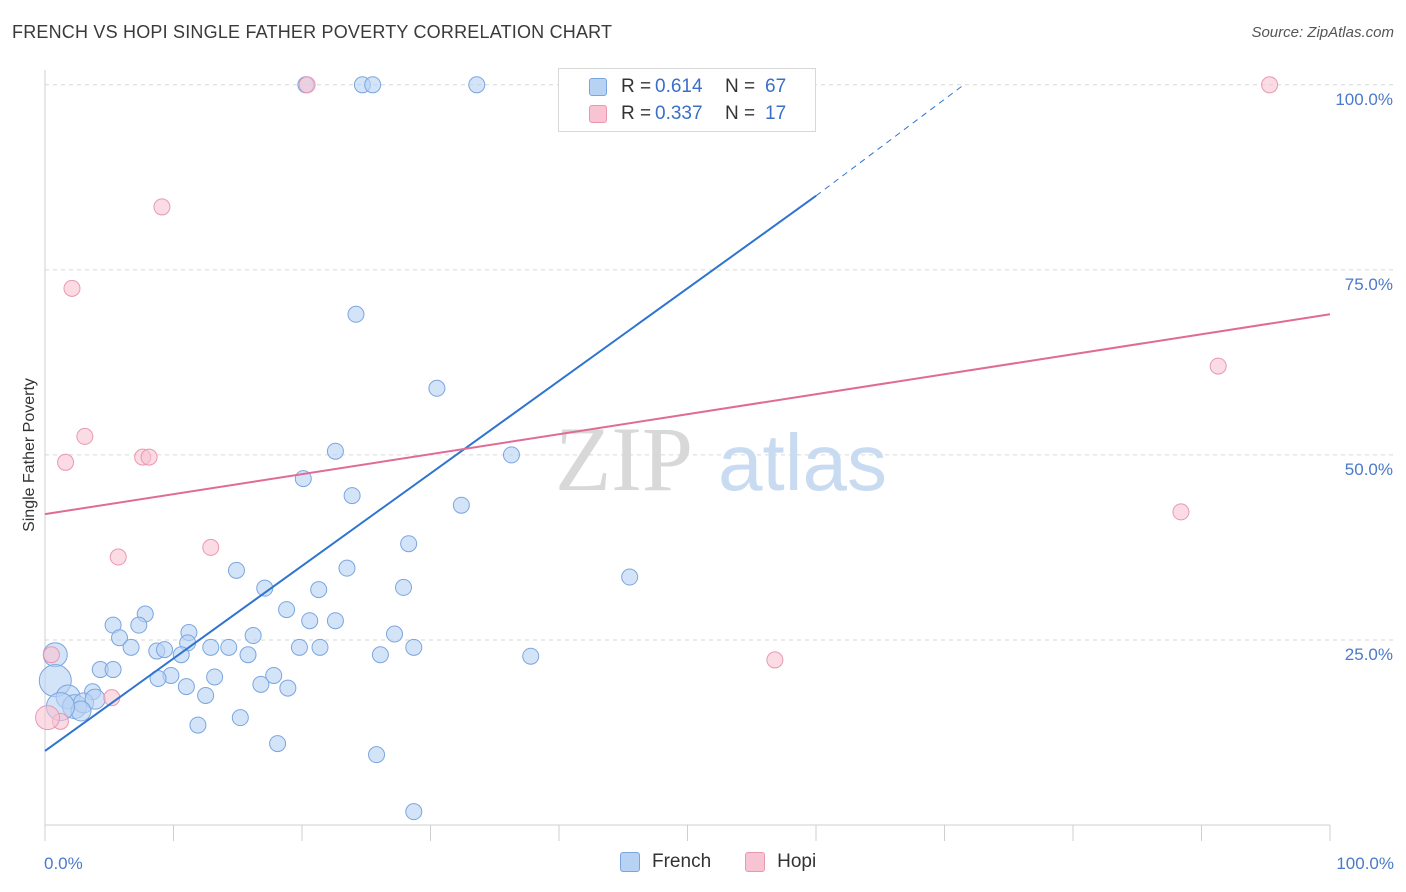  I want to click on french-trend-extension, so click(890, 140).